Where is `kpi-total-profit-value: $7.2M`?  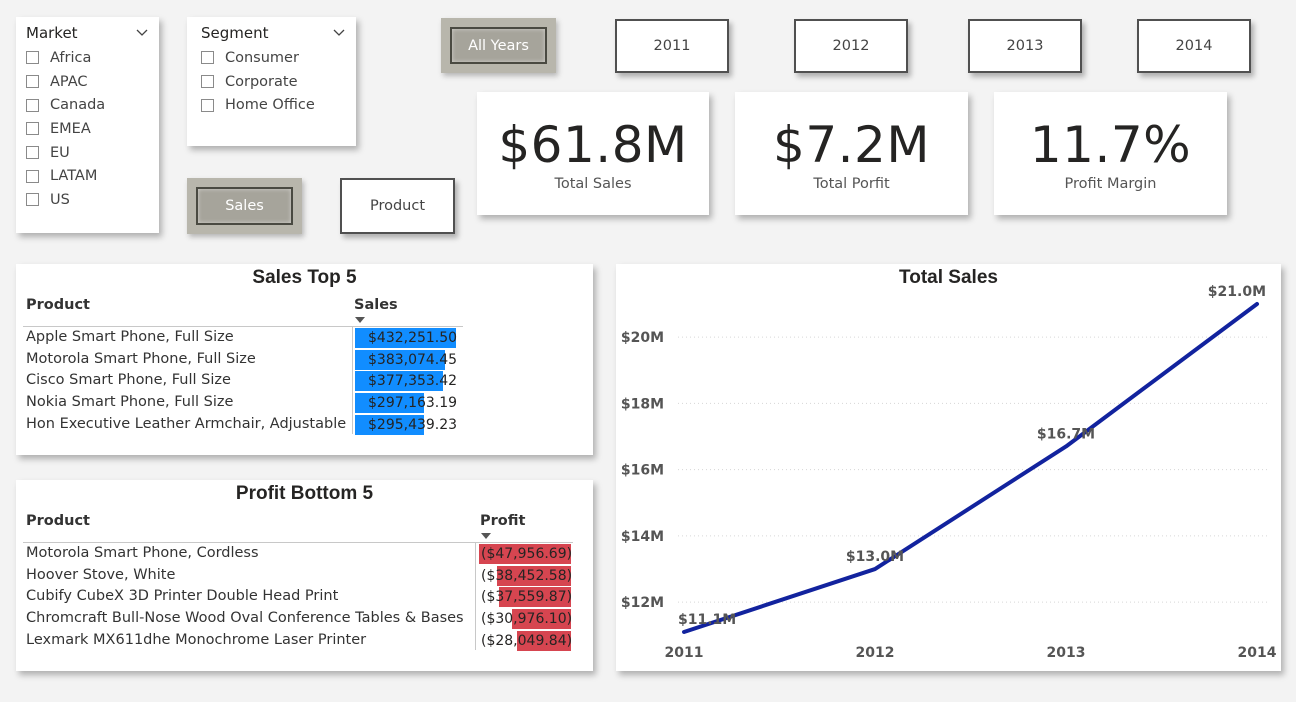 kpi-total-profit-value: $7.2M is located at coordinates (851, 145).